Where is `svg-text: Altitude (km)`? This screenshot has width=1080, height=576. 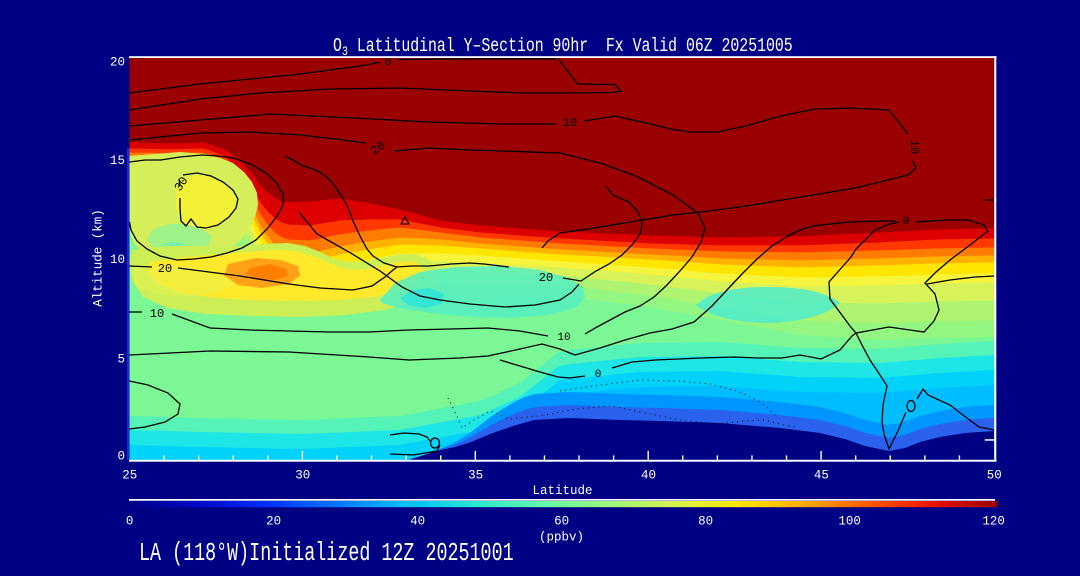
svg-text: Altitude (km) is located at coordinates (99, 258).